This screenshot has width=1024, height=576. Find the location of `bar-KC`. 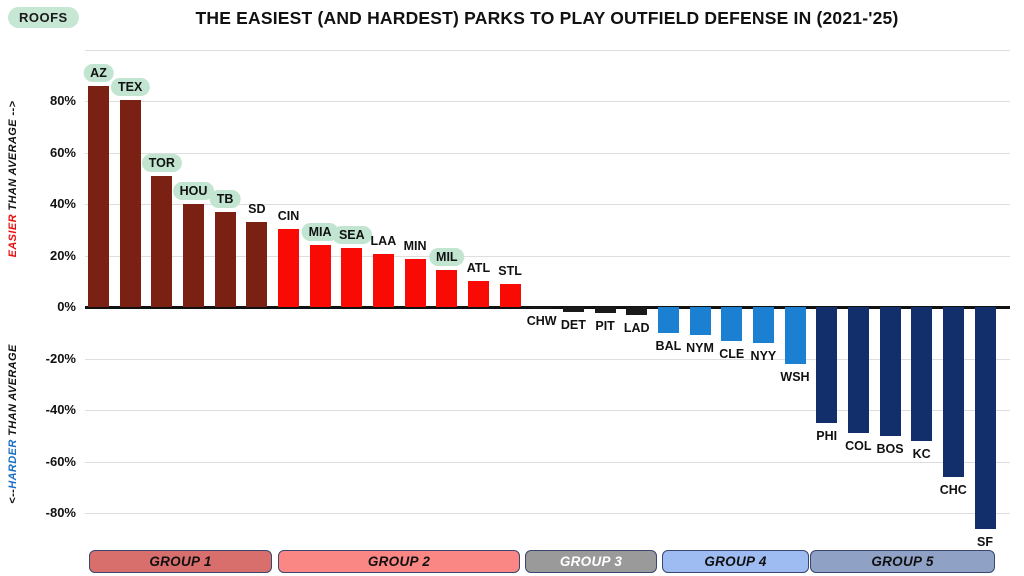

bar-KC is located at coordinates (922, 374).